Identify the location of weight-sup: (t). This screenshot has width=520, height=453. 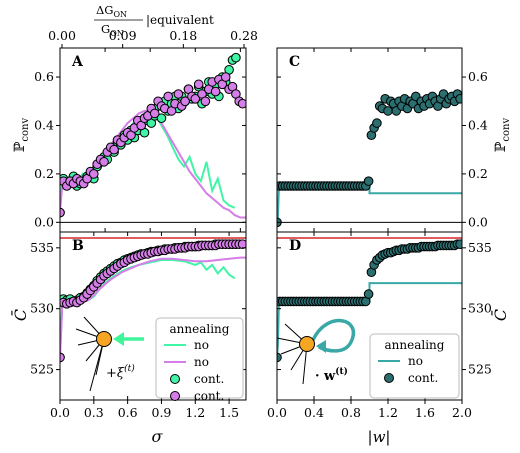
(341, 371).